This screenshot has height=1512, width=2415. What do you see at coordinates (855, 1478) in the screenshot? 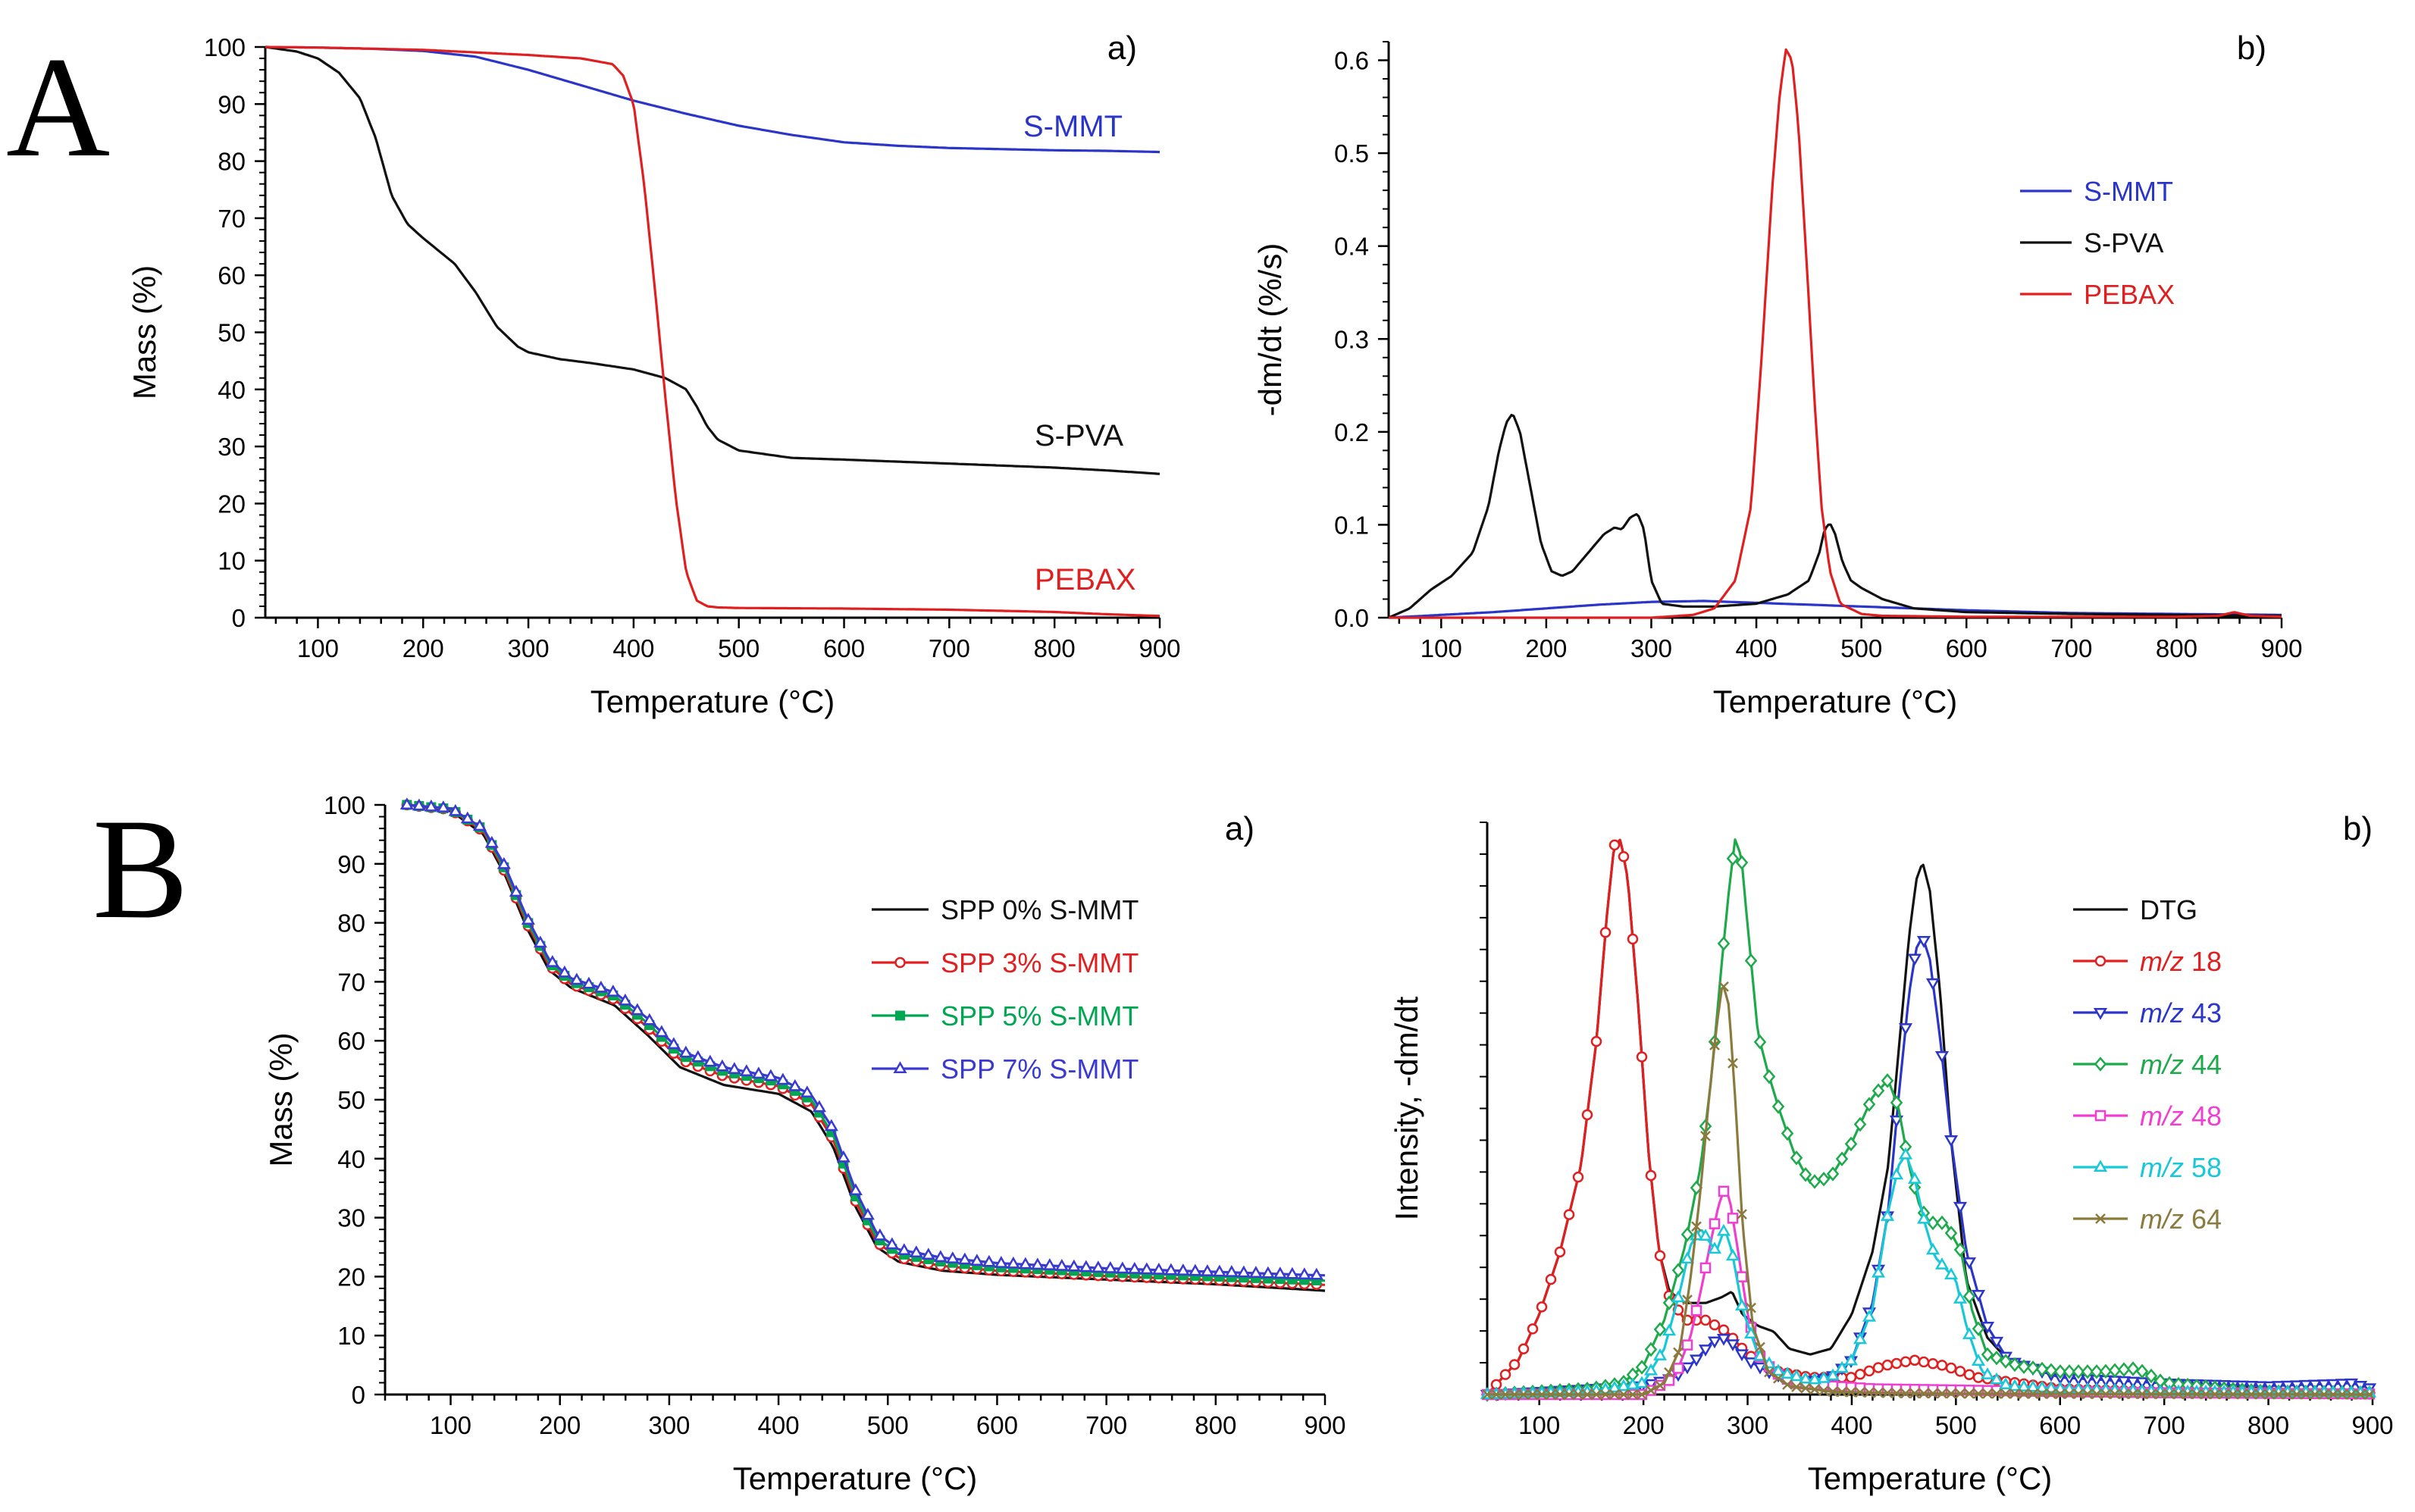
I see `x-axis-label: Temperature (°C)` at bounding box center [855, 1478].